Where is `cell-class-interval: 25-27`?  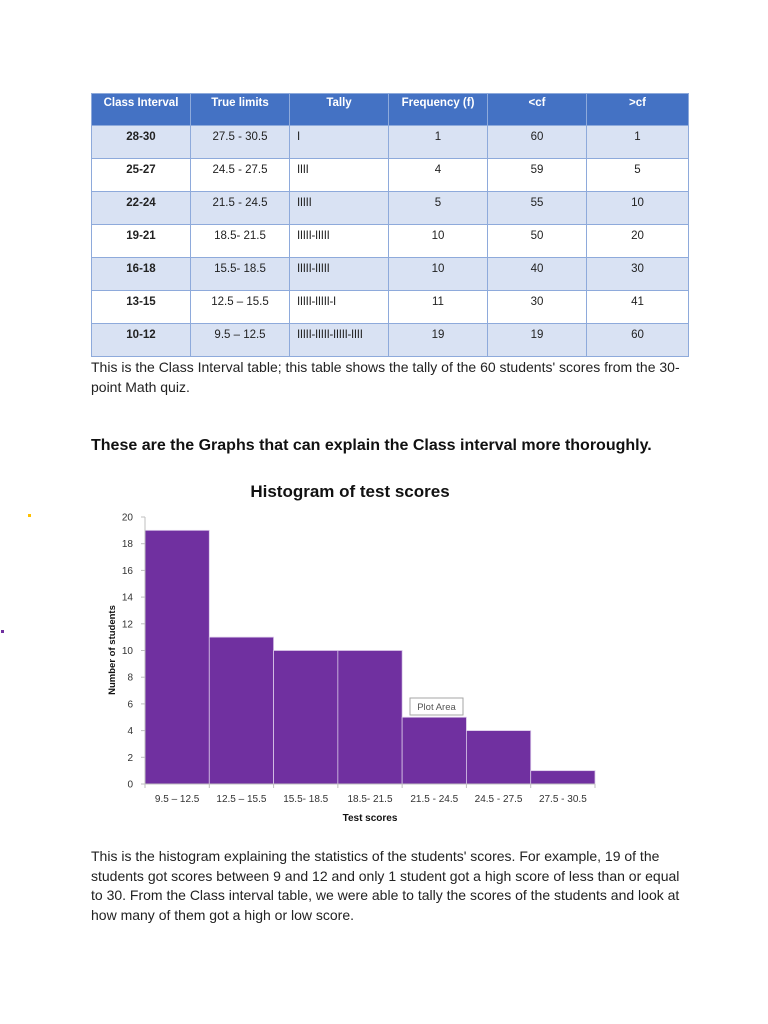
cell-class-interval: 25-27 is located at coordinates (141, 175).